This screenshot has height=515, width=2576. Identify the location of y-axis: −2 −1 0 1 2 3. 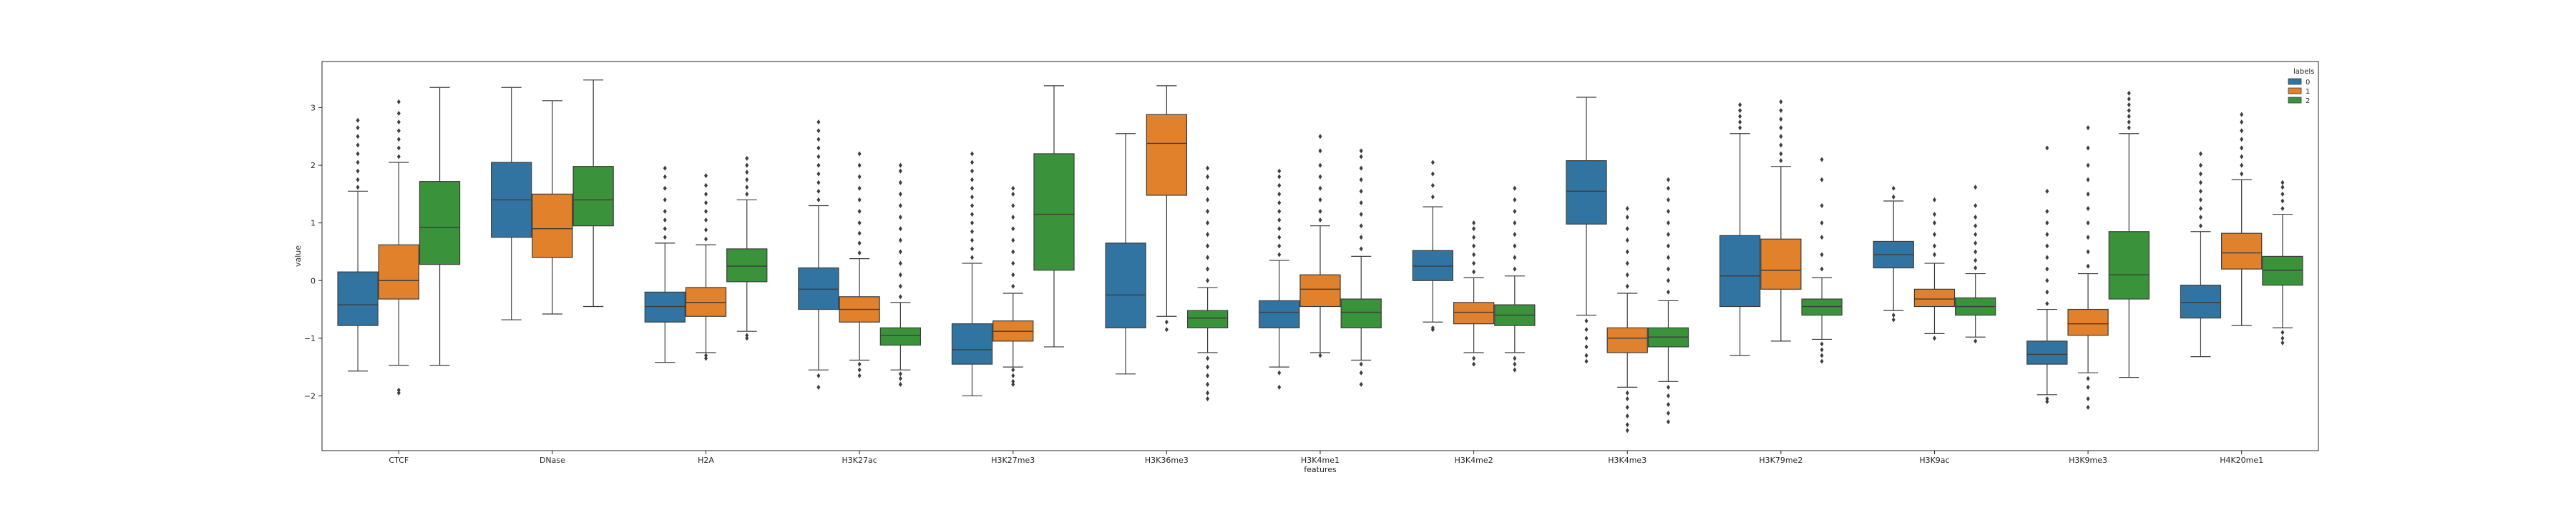
(313, 252).